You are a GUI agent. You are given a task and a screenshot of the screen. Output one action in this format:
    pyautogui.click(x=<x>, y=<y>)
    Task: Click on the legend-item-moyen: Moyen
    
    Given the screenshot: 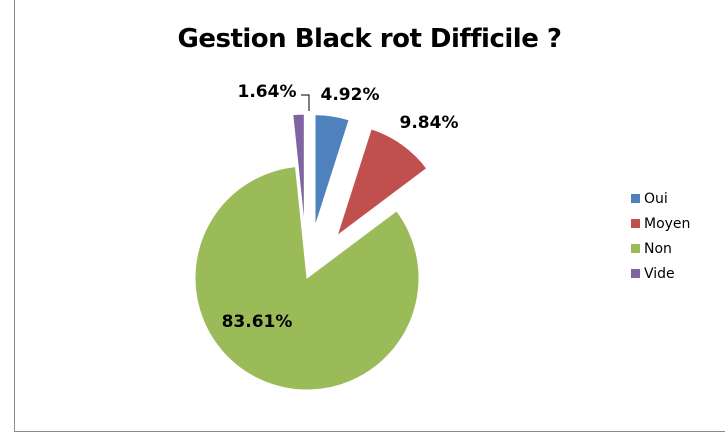 What is the action you would take?
    pyautogui.click(x=660, y=223)
    